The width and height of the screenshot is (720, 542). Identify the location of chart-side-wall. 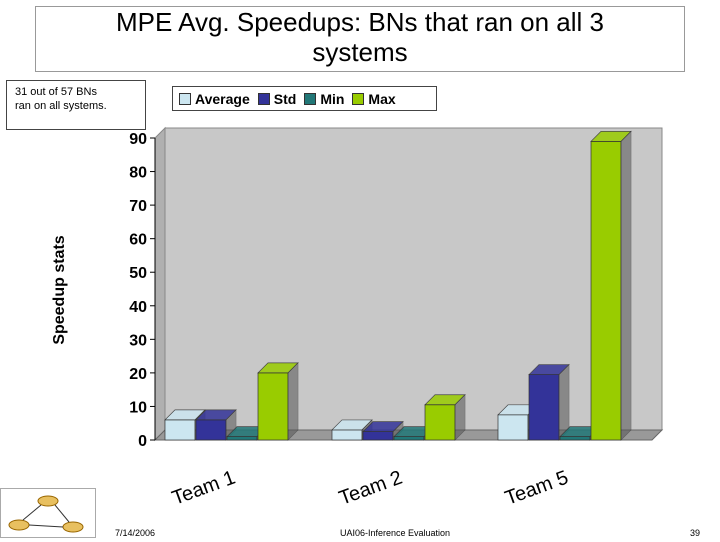
(160, 284).